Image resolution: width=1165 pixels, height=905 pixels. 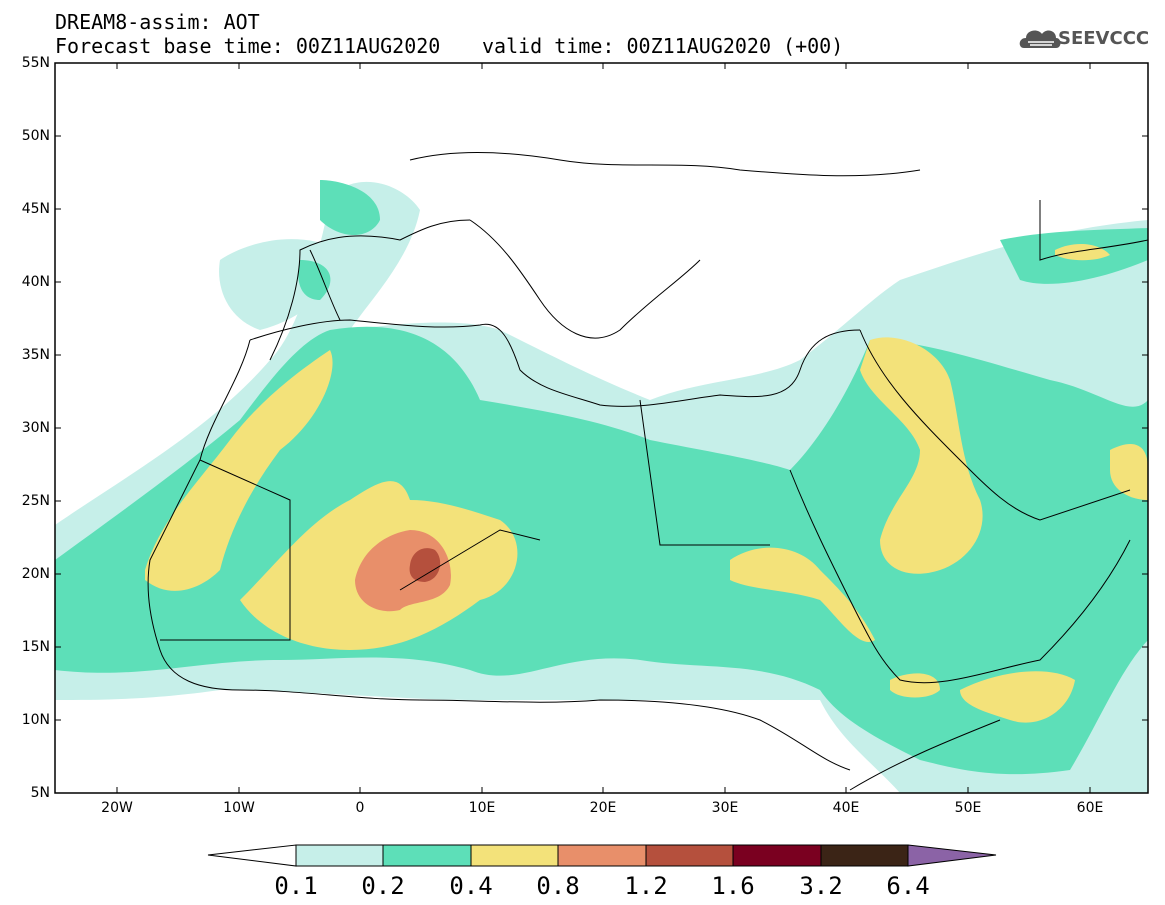 What do you see at coordinates (40, 793) in the screenshot?
I see `lat-label-5n: 5N` at bounding box center [40, 793].